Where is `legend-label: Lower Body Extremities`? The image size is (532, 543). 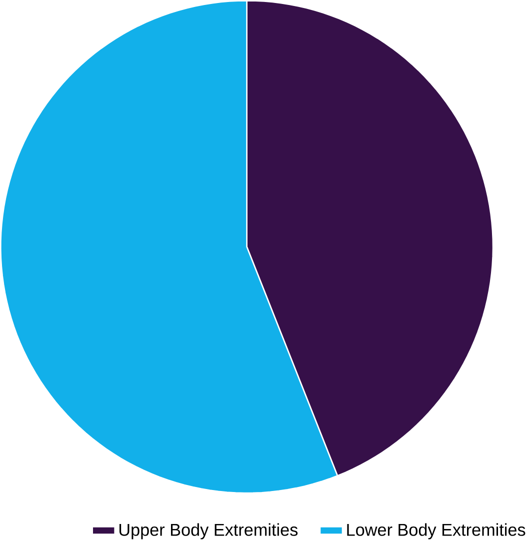
legend-label: Lower Body Extremities is located at coordinates (435, 531).